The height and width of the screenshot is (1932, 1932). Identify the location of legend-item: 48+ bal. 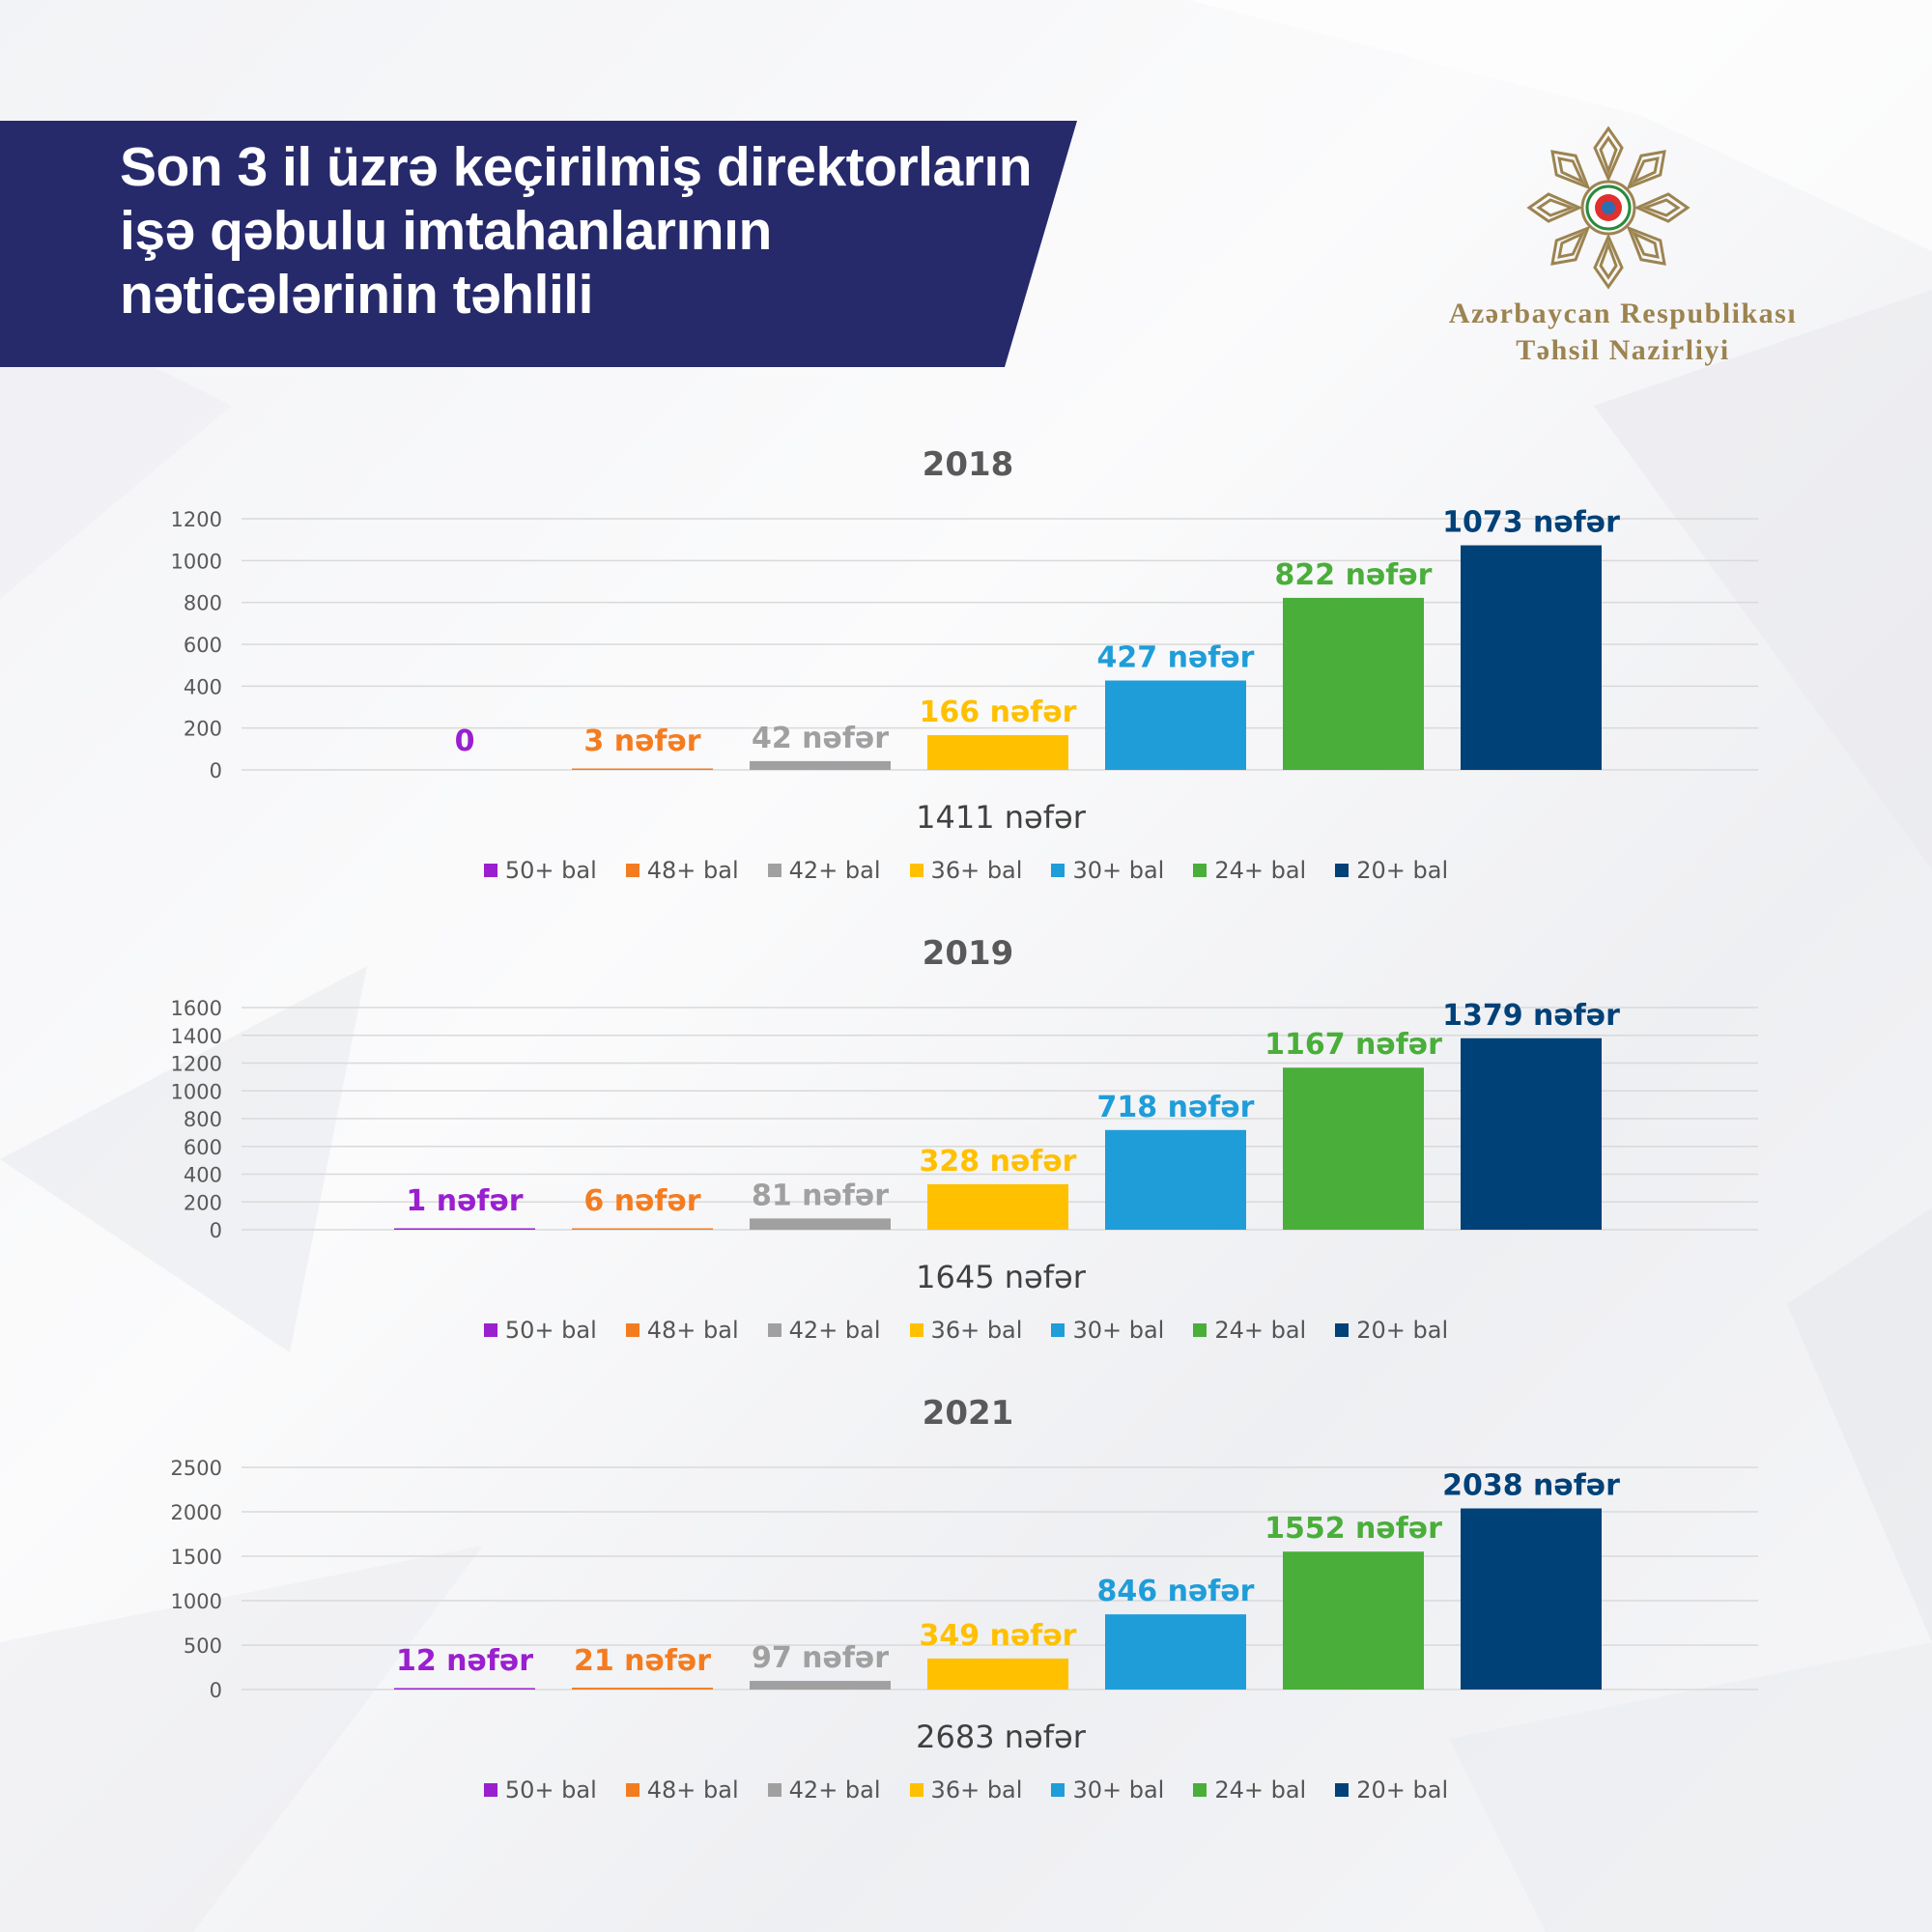
(682, 870).